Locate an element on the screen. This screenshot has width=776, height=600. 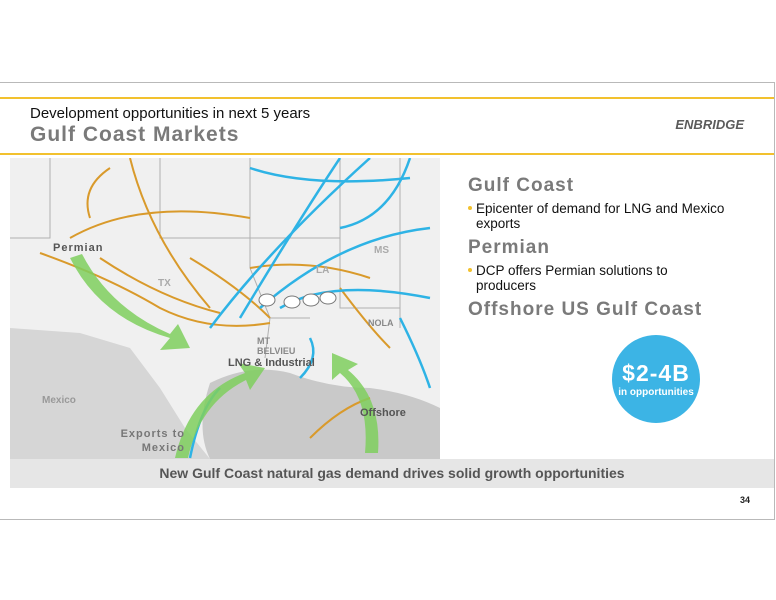
callout: $2-4B in opportunities is located at coordinates (656, 379).